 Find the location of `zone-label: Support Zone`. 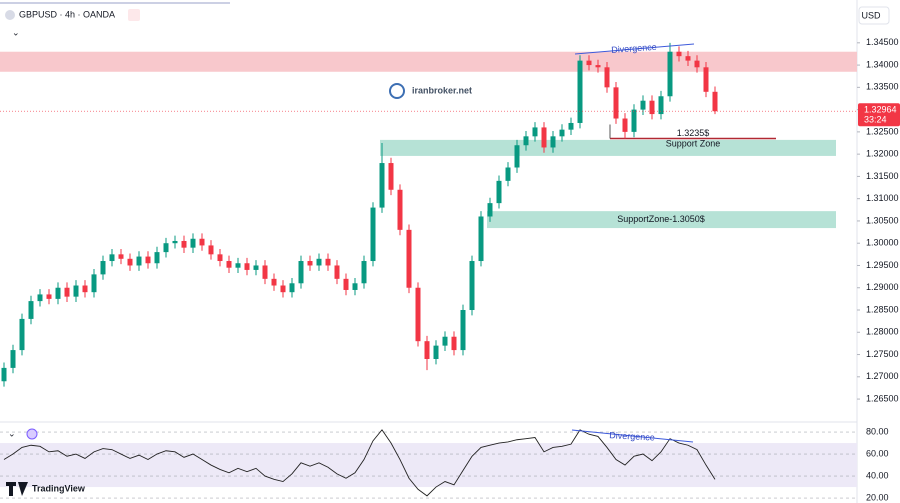

zone-label: Support Zone is located at coordinates (693, 143).